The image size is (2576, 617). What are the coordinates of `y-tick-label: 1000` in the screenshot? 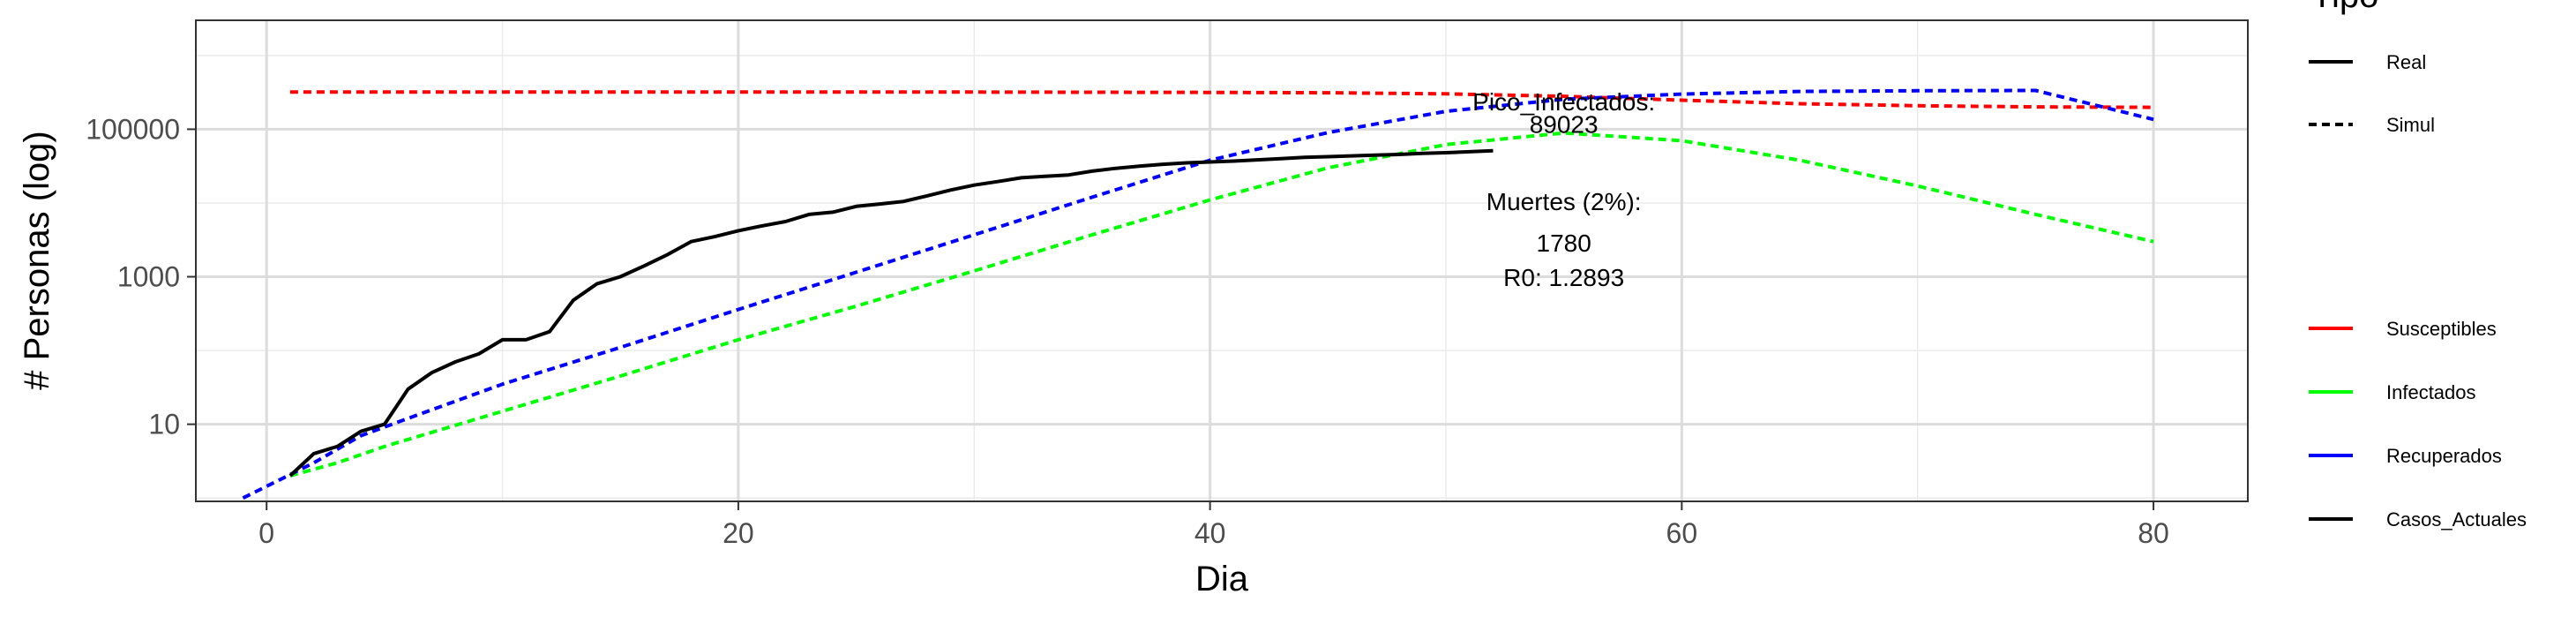 It's located at (148, 277).